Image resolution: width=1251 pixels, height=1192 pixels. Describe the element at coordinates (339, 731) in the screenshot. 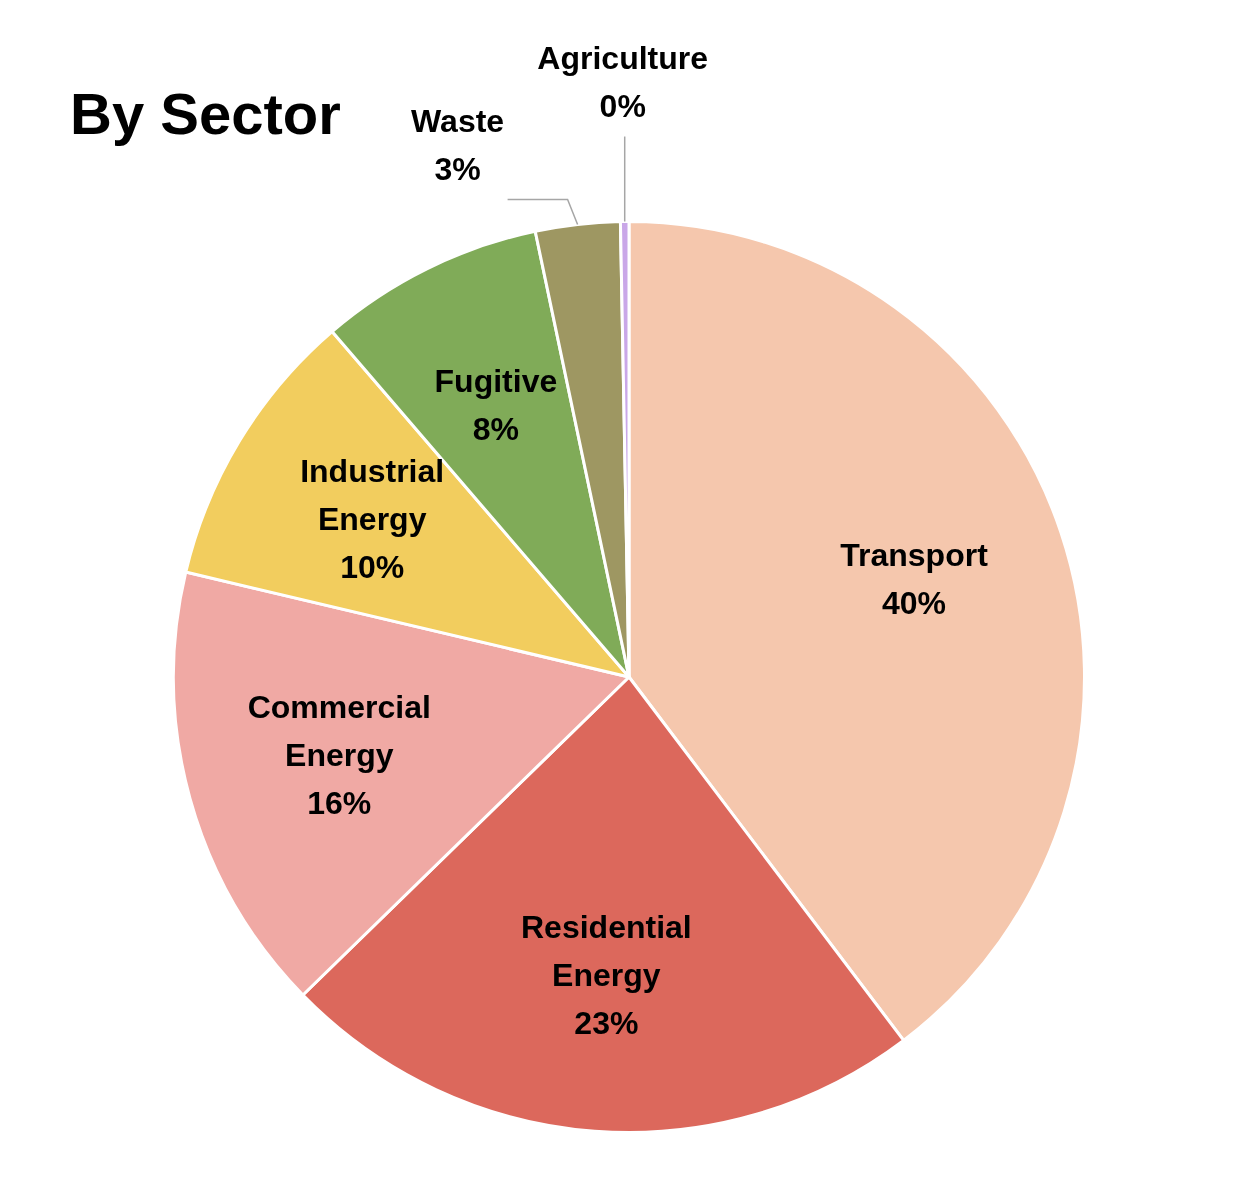

I see `slice-label: Commercial Energy` at that location.